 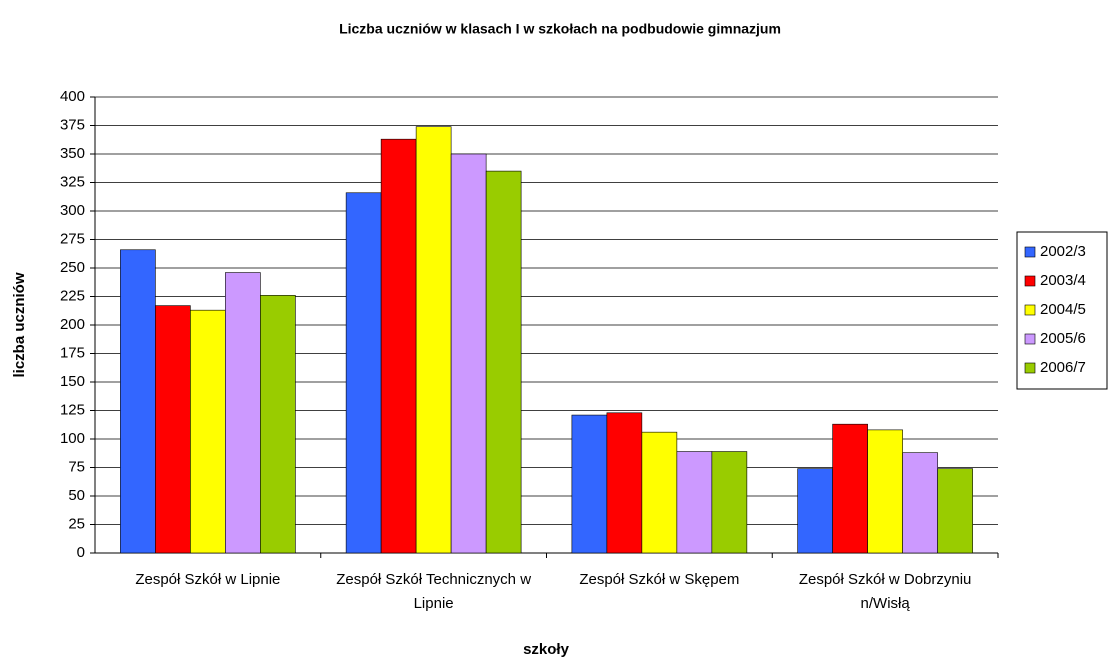 I want to click on x-tick-label: Zespół Szkół w Skępem, so click(x=659, y=579).